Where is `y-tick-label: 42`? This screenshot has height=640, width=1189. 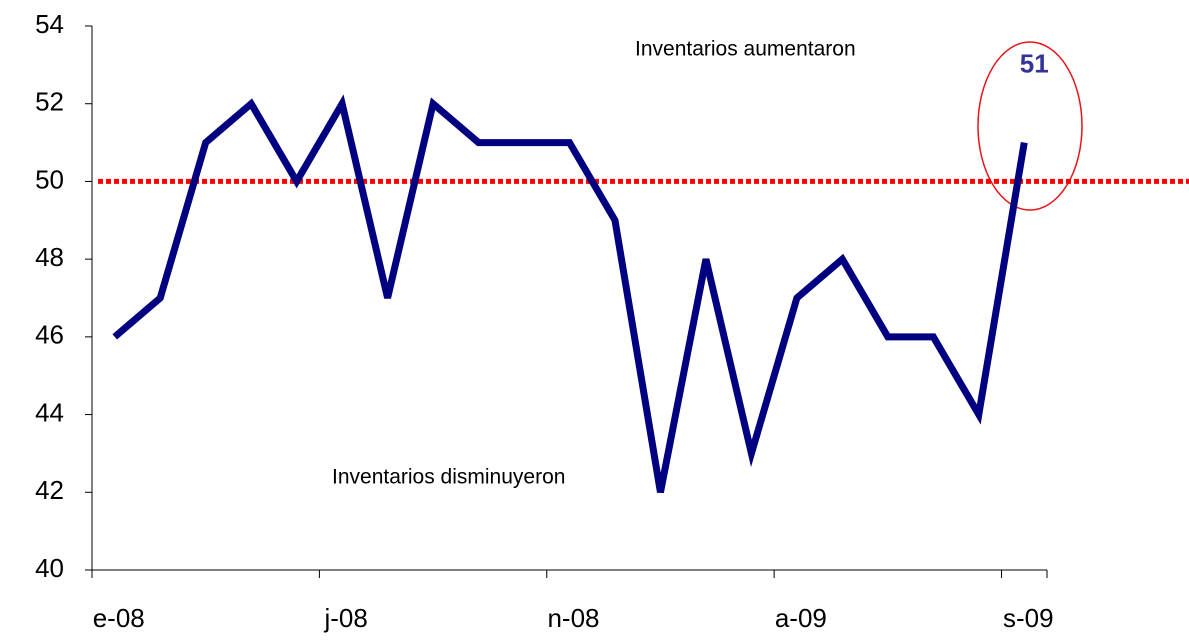
y-tick-label: 42 is located at coordinates (49, 490).